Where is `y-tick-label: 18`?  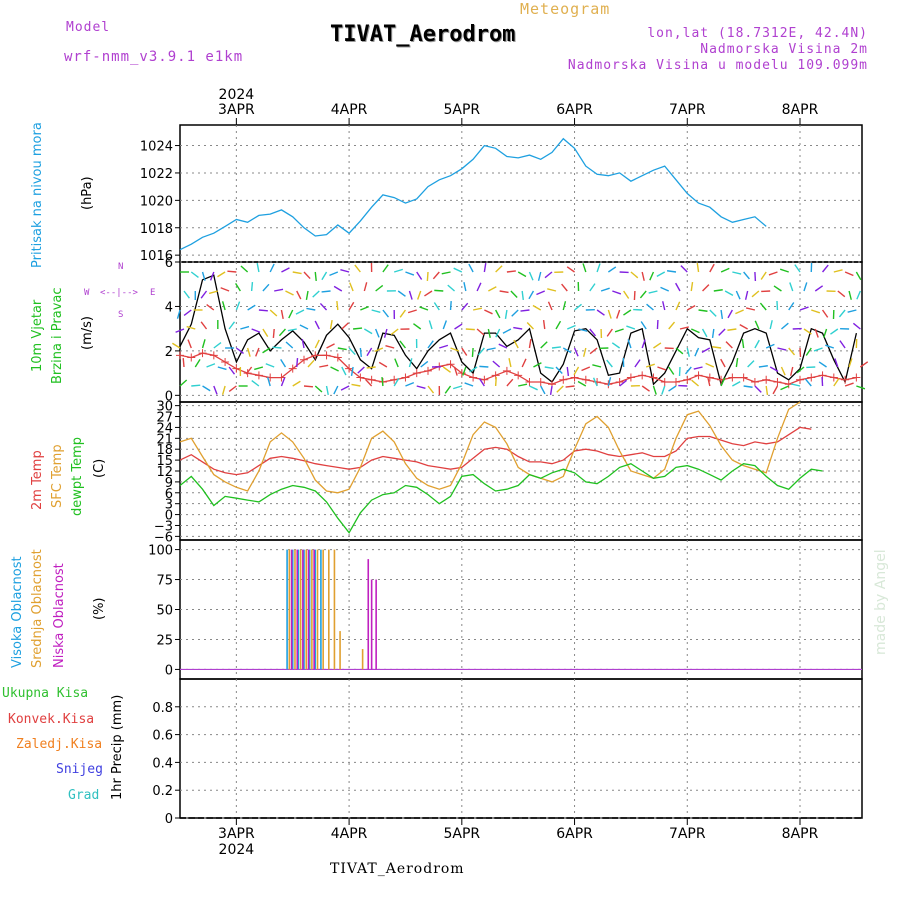
y-tick-label: 18 is located at coordinates (164, 450).